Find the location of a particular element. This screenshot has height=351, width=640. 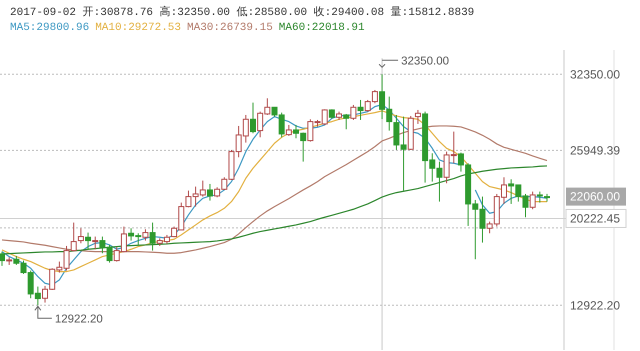

text: MA30:26739.15 is located at coordinates (230, 28).